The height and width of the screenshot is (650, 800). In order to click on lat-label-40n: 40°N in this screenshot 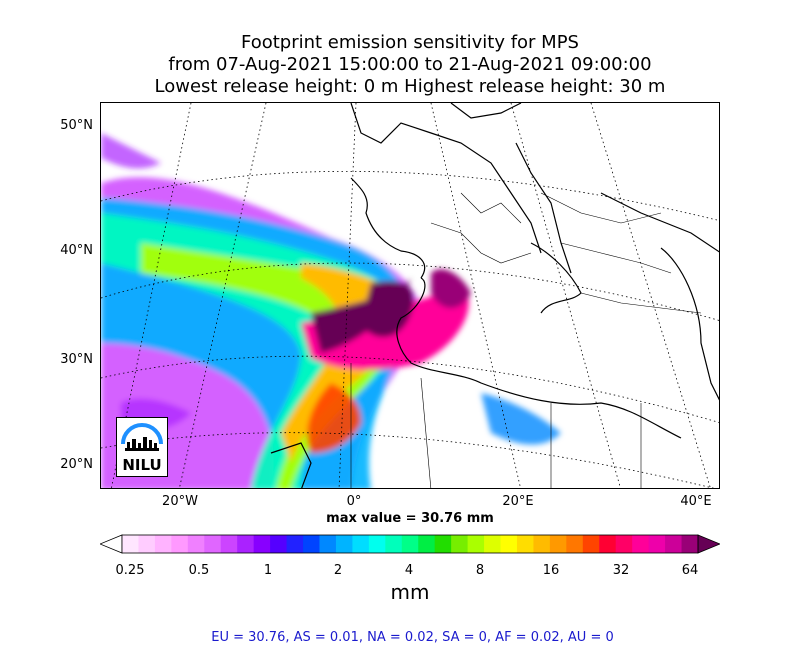, I will do `click(76, 250)`.